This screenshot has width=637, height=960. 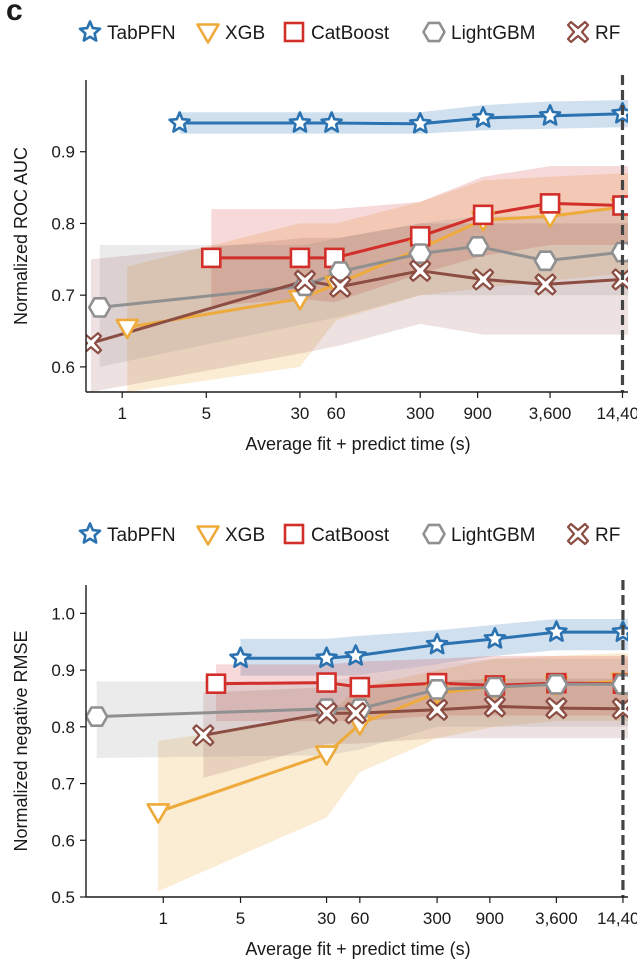 I want to click on y-tick-label-1: 0.6, so click(x=63, y=840).